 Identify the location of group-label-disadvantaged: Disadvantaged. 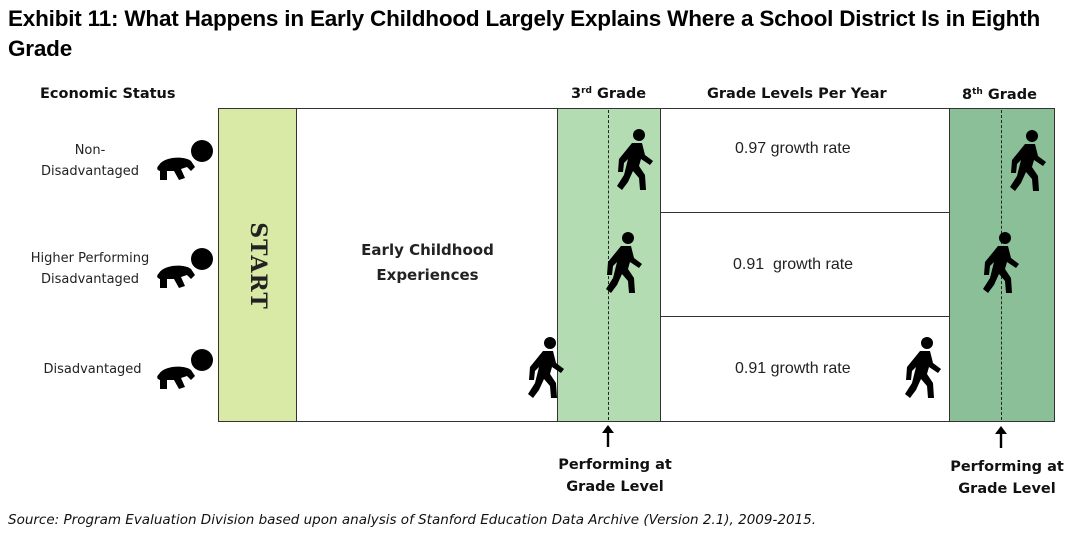
(92, 369).